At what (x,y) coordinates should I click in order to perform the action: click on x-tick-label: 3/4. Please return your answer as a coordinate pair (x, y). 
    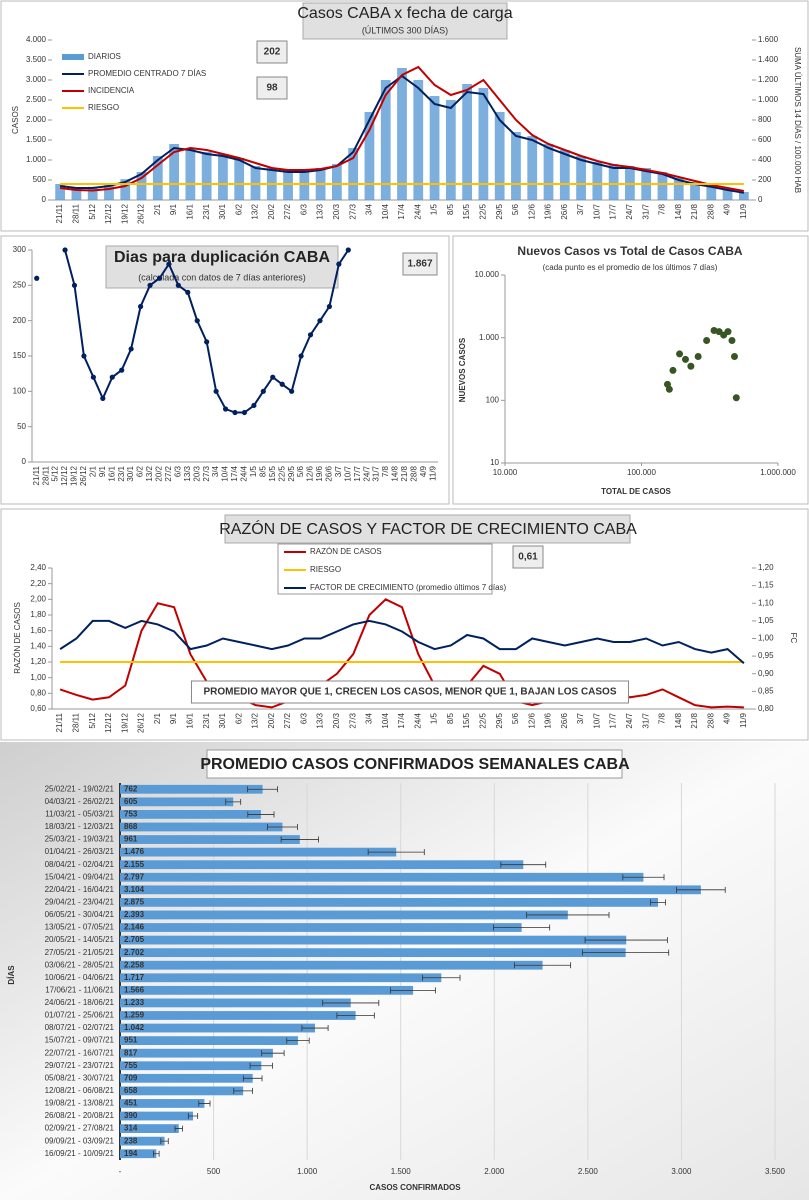
    Looking at the image, I should click on (369, 209).